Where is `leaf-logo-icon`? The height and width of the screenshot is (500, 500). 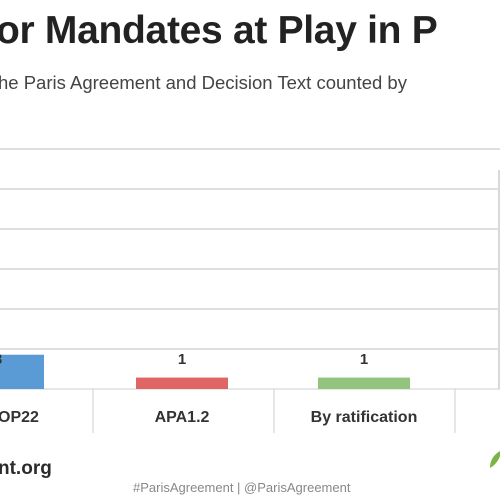
leaf-logo-icon is located at coordinates (495, 459).